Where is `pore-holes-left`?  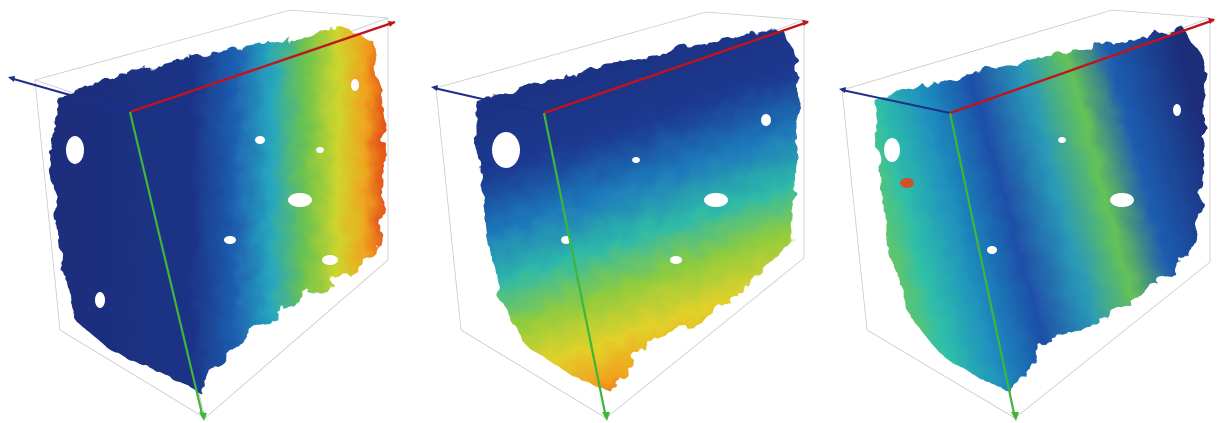 pore-holes-left is located at coordinates (212, 193).